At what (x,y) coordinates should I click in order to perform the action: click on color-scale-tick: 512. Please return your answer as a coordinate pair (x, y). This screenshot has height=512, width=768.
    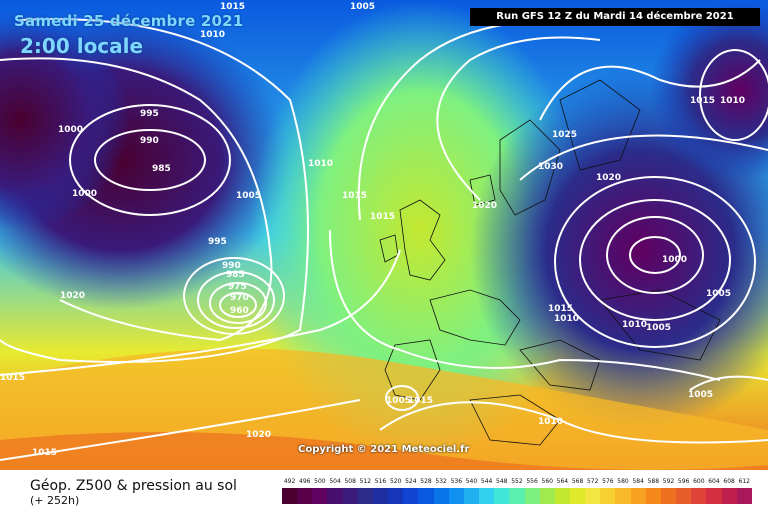
    Looking at the image, I should click on (365, 481).